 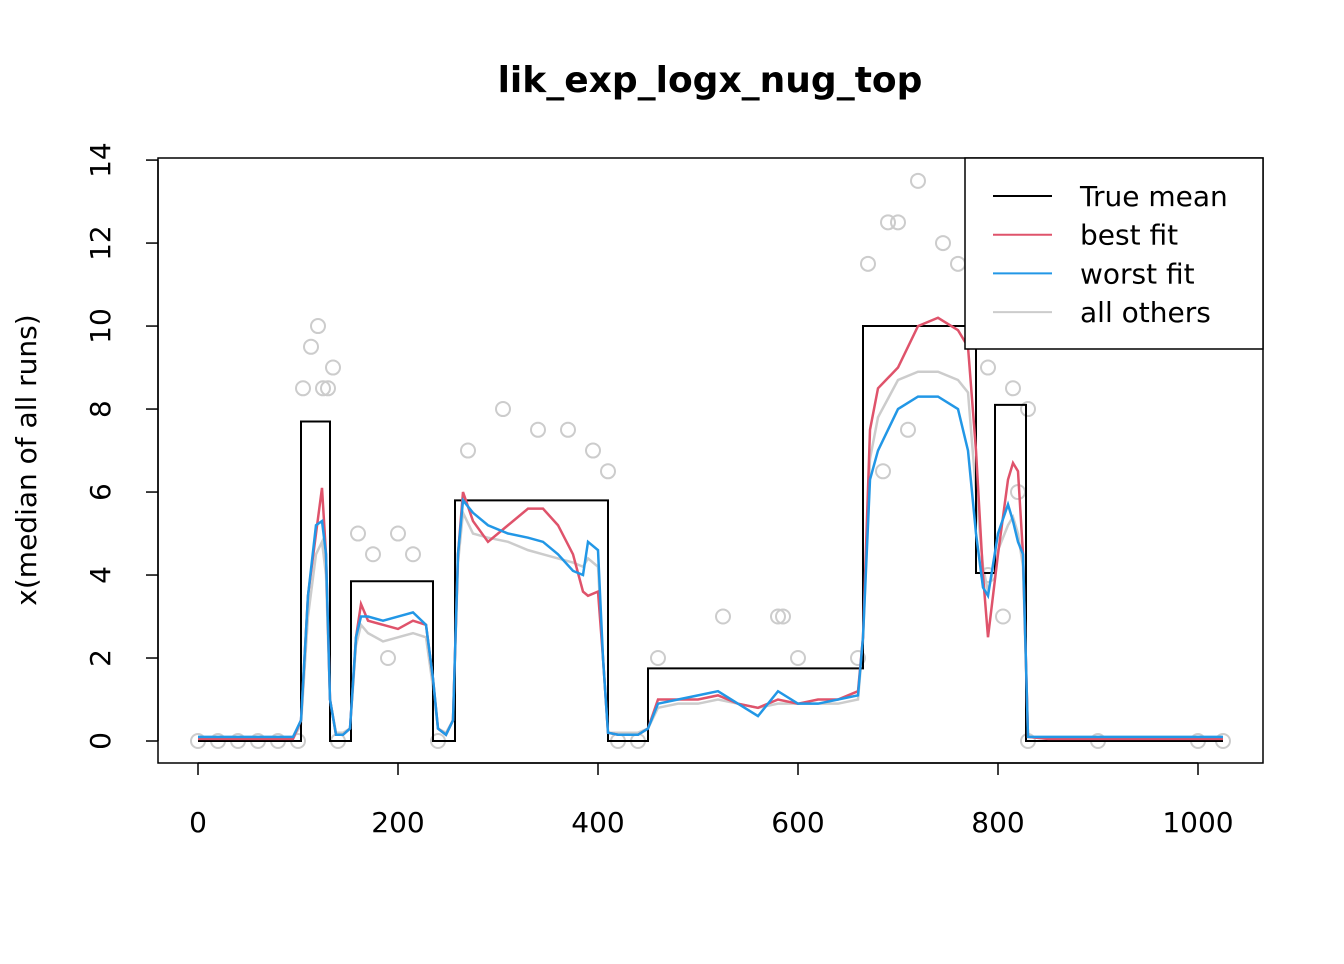 What do you see at coordinates (100, 575) in the screenshot?
I see `y-tick-label: 4` at bounding box center [100, 575].